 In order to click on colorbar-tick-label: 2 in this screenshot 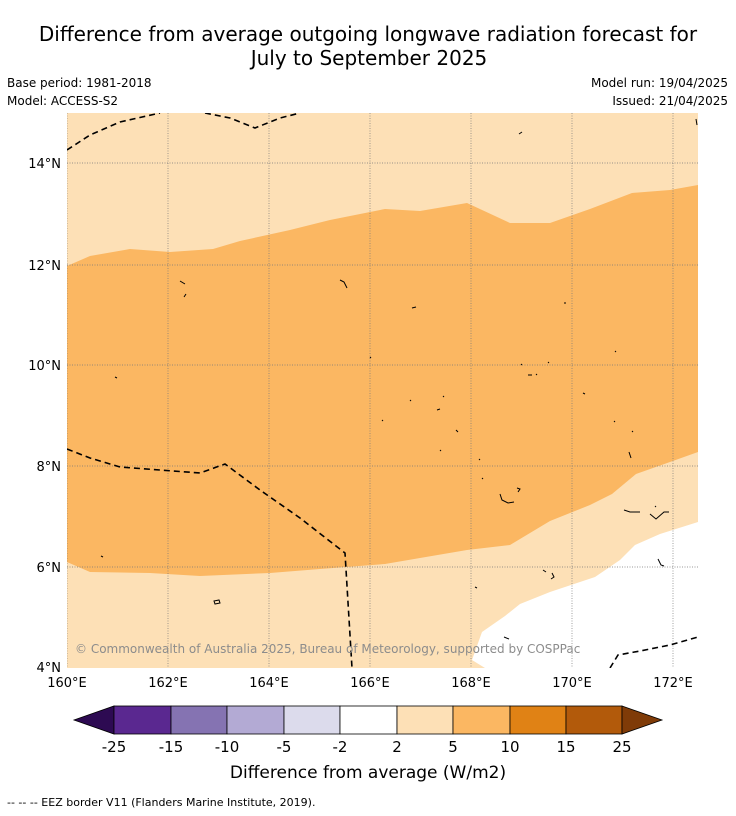, I will do `click(397, 747)`.